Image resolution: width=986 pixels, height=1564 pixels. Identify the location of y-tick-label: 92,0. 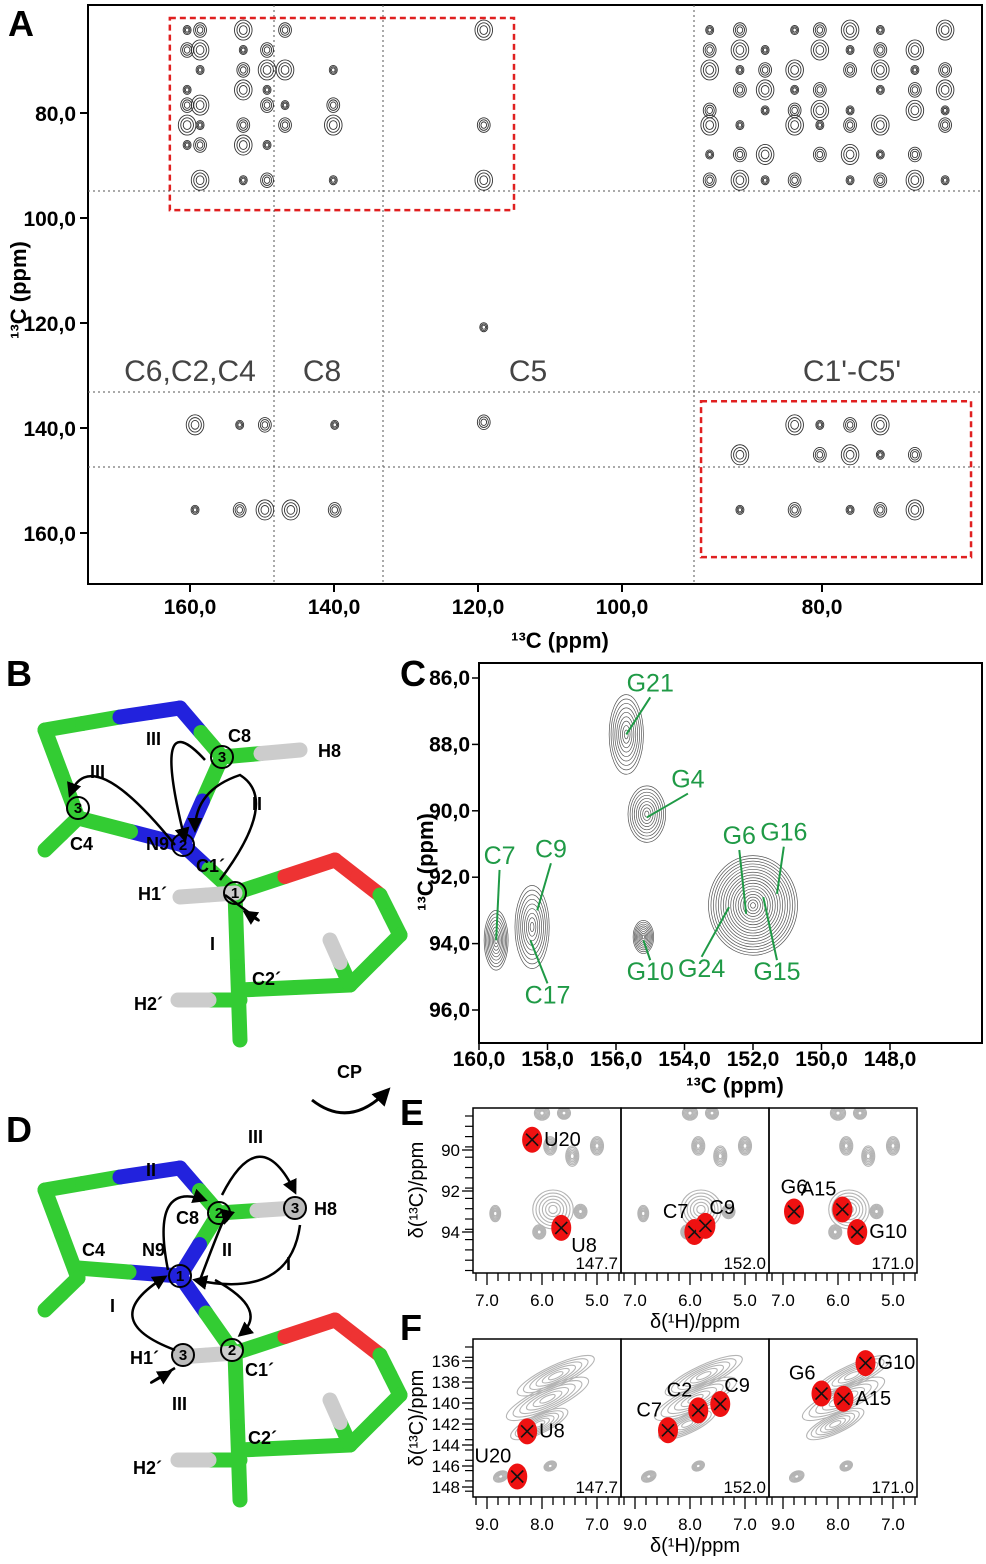
(449, 877).